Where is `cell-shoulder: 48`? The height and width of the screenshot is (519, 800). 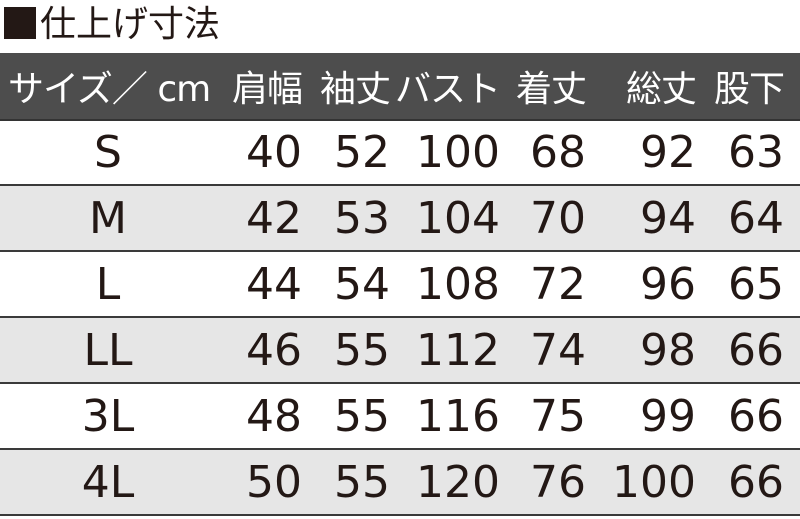 cell-shoulder: 48 is located at coordinates (274, 416).